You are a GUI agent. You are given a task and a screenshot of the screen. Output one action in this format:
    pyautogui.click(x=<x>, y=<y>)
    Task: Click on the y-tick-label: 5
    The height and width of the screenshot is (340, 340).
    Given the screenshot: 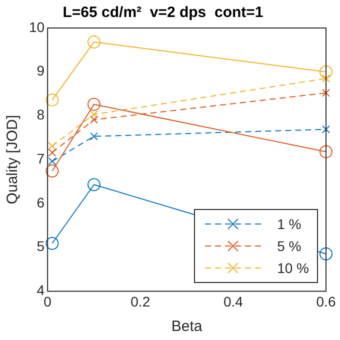 What is the action you would take?
    pyautogui.click(x=40, y=246)
    